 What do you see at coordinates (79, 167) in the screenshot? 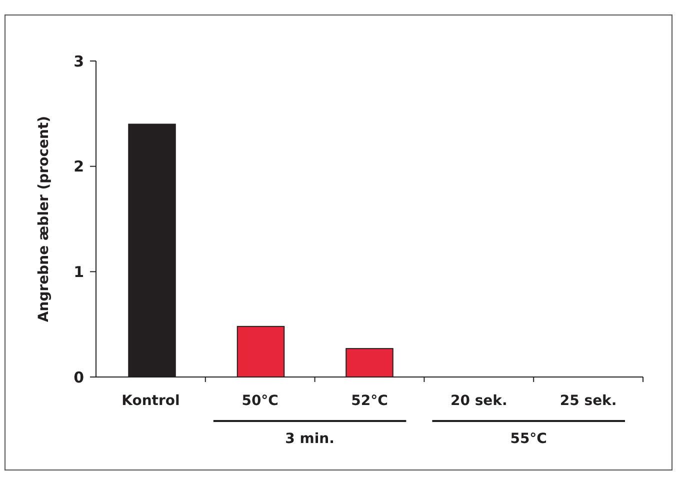
I see `y-tick-label: 2` at bounding box center [79, 167].